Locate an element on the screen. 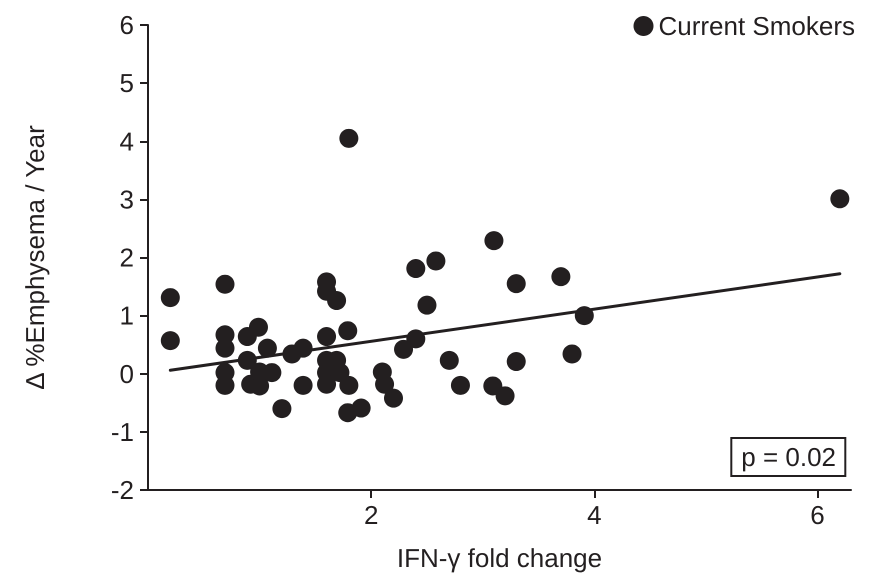  y-tick-label: -1 is located at coordinates (122, 431).